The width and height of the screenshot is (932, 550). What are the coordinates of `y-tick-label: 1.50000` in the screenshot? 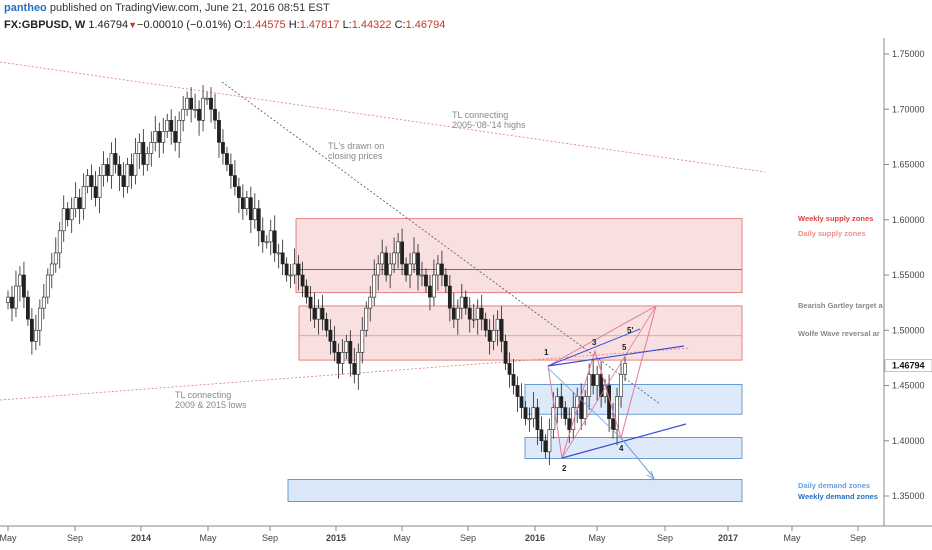 It's located at (908, 330).